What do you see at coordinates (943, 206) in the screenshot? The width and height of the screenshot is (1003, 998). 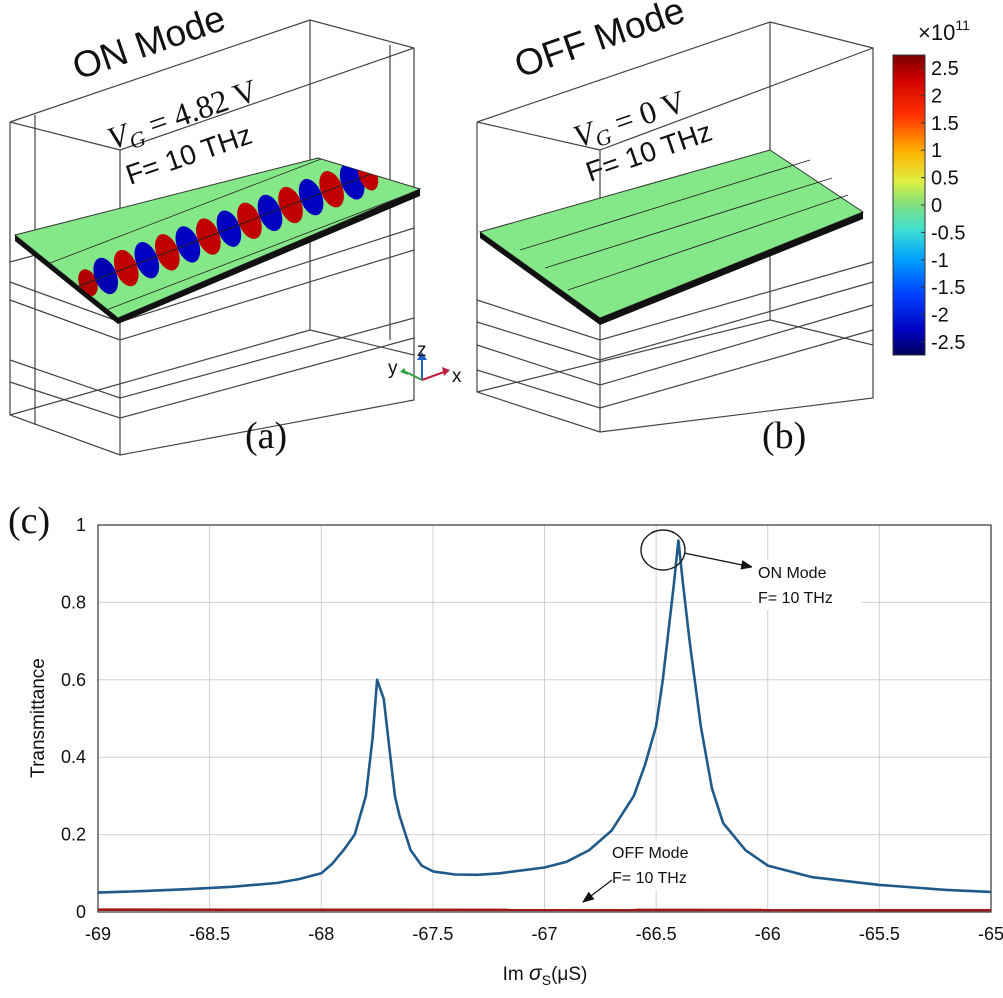 I see `colorbar-ticks: 2.5 2 1.5 1 0.5 0 -0.5 -1 -1.5 -2 -2.5` at bounding box center [943, 206].